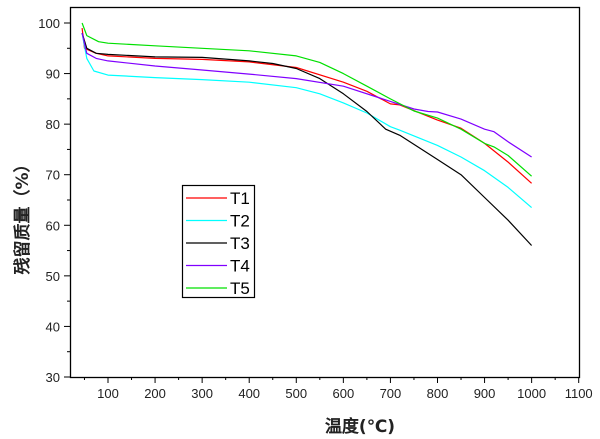  I want to click on y-tick-label: 30, so click(53, 377).